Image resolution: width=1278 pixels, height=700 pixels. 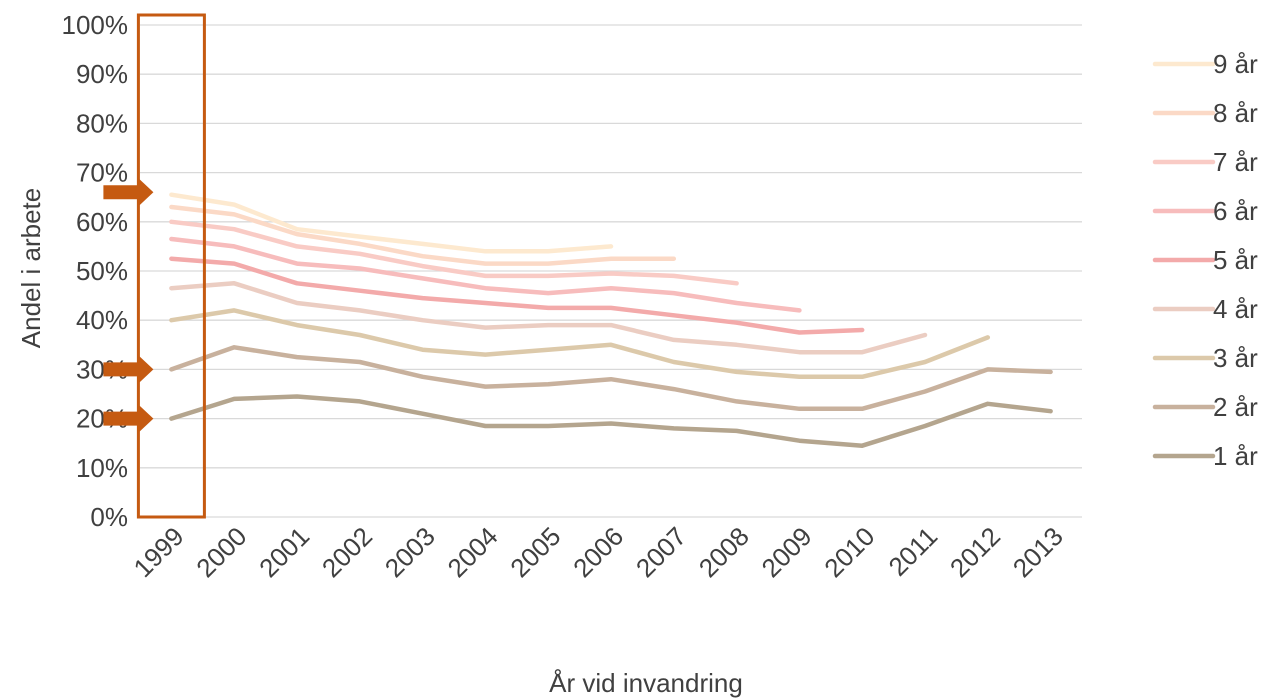 I want to click on x-tick-label: 2005, so click(x=535, y=552).